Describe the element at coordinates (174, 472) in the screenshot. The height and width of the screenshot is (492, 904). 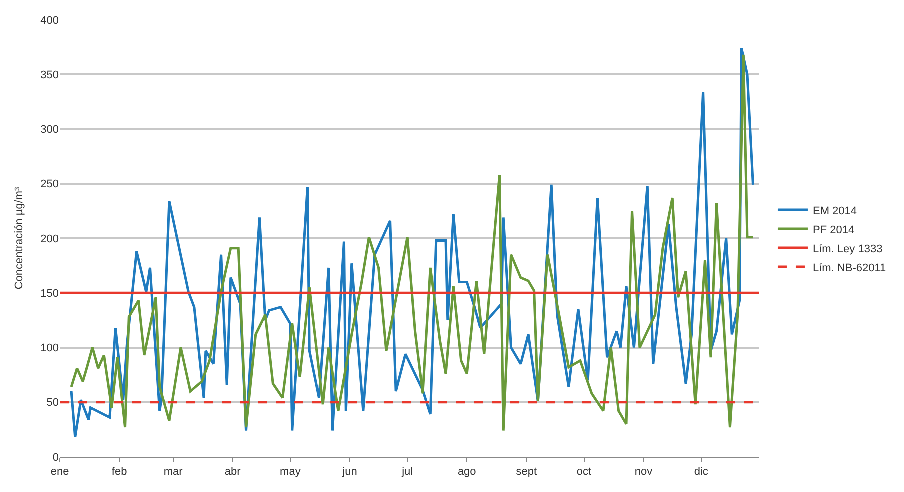
I see `x-tick-label: mar` at that location.